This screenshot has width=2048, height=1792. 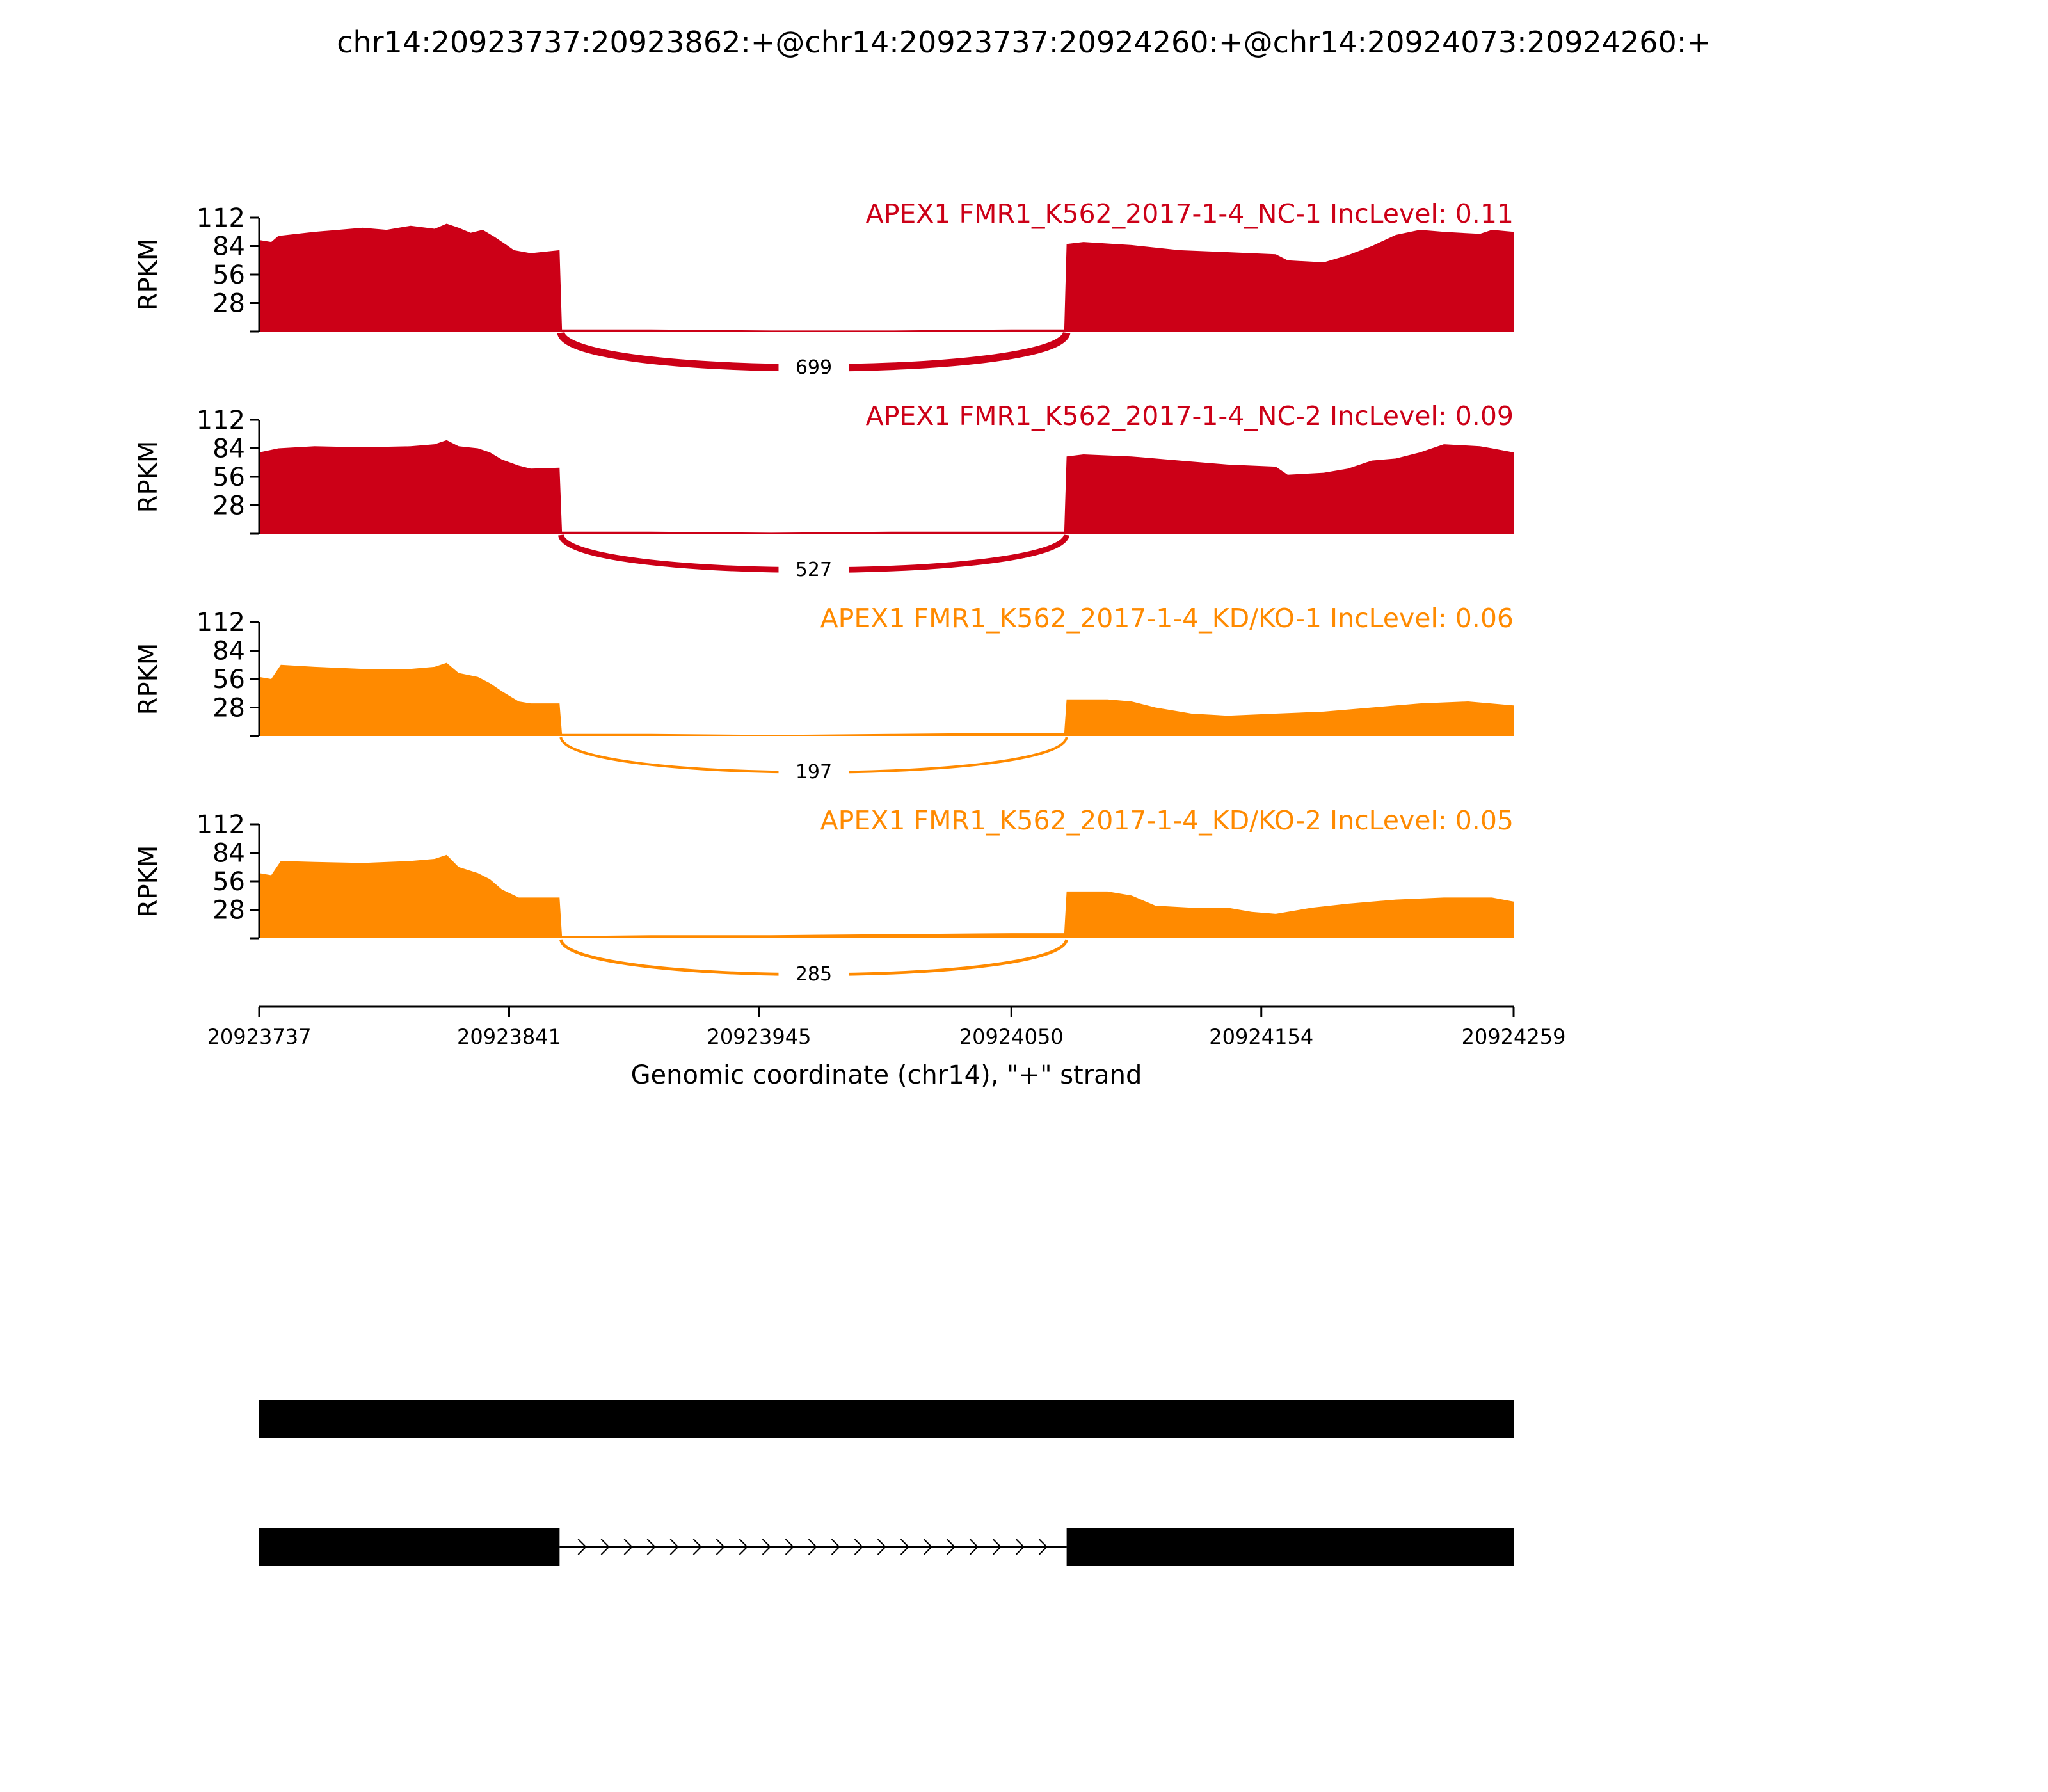 What do you see at coordinates (814, 772) in the screenshot?
I see `junction-count: 197` at bounding box center [814, 772].